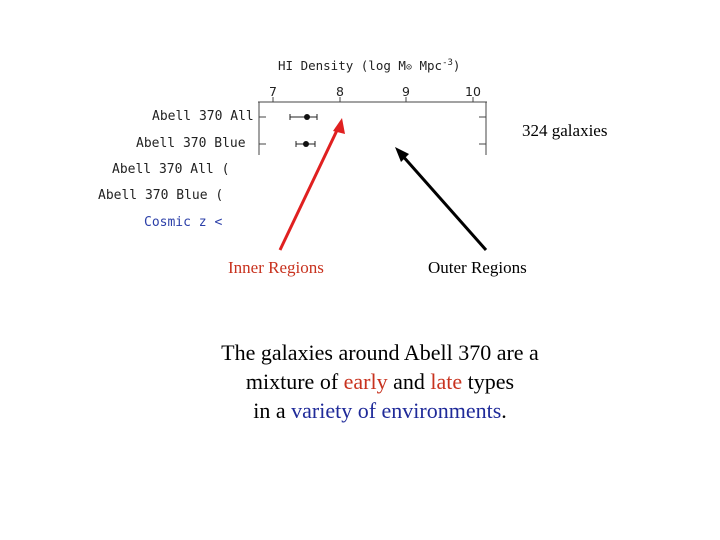 Image resolution: width=720 pixels, height=540 pixels. Describe the element at coordinates (473, 91) in the screenshot. I see `tick-label-10: 10` at that location.